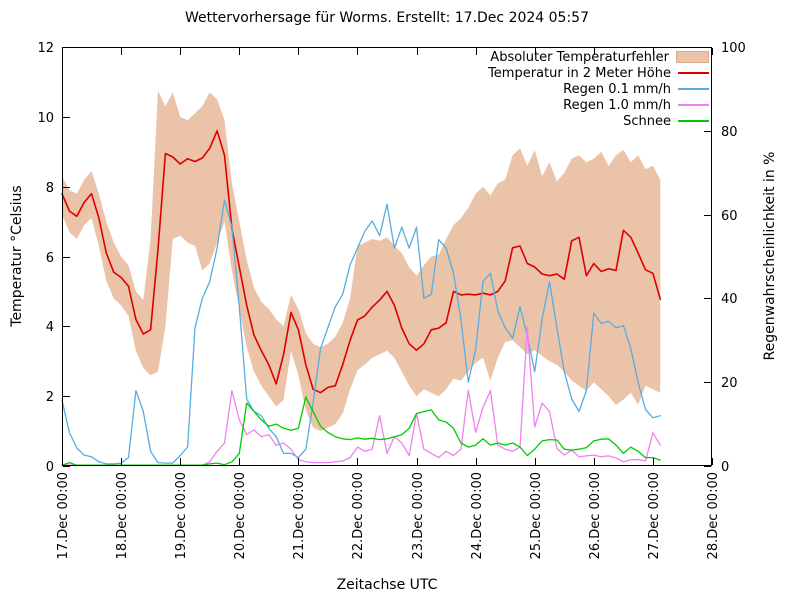 The height and width of the screenshot is (600, 800). Describe the element at coordinates (595, 515) in the screenshot. I see `x-tick-label: 26.Dec 00:00` at that location.